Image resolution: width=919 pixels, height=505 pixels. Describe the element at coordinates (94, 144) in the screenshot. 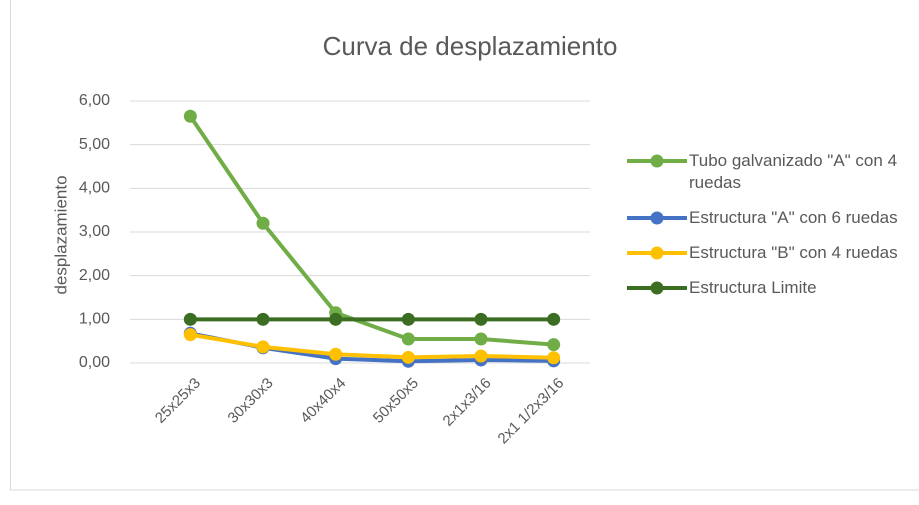

I see `y-tick-label: 5,00` at that location.